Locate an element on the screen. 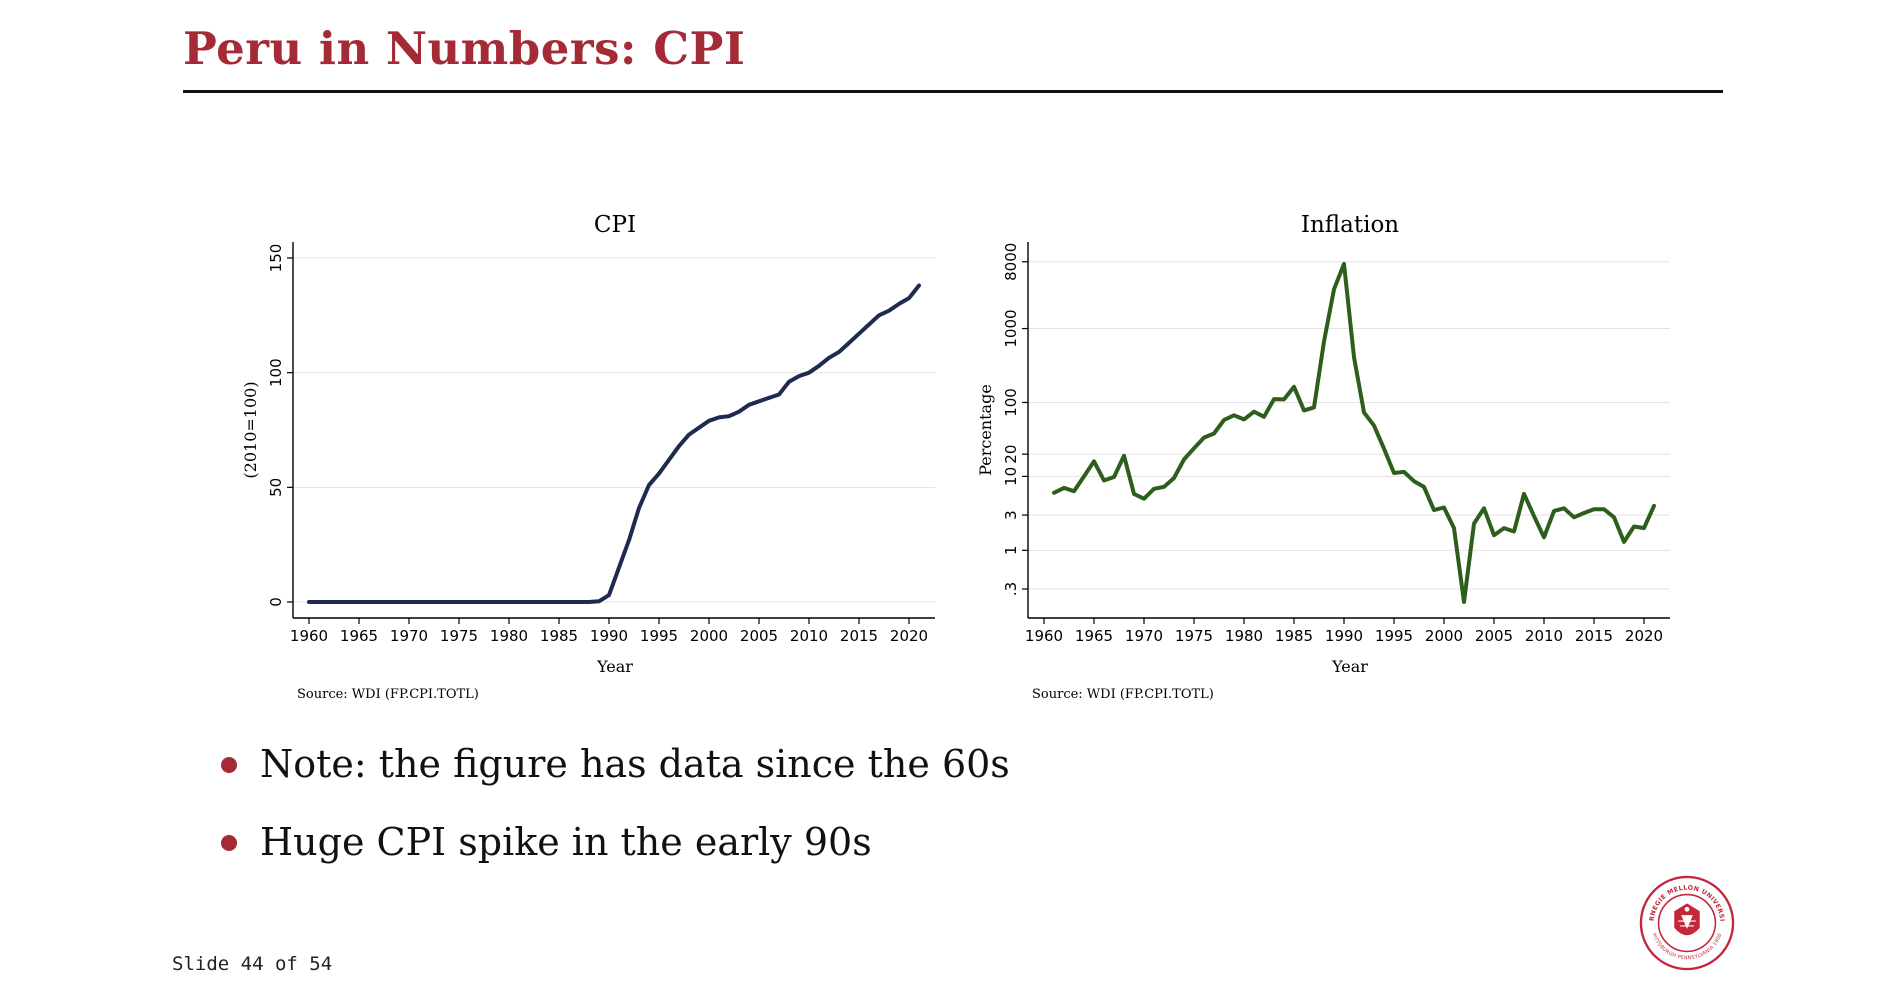 This screenshot has width=1896, height=998. inflation-y-tick-label: 1 is located at coordinates (1011, 551).